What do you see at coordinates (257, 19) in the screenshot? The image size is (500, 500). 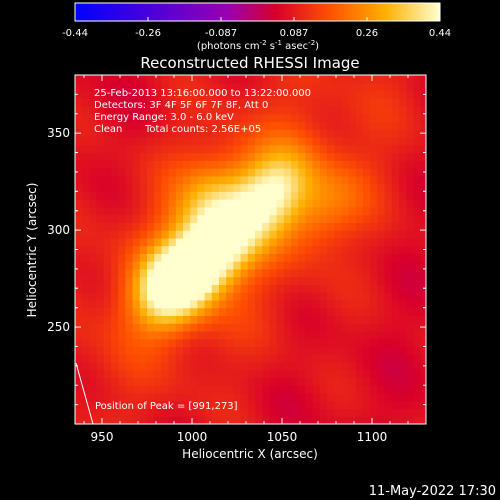 I see `colorbar-ticks` at bounding box center [257, 19].